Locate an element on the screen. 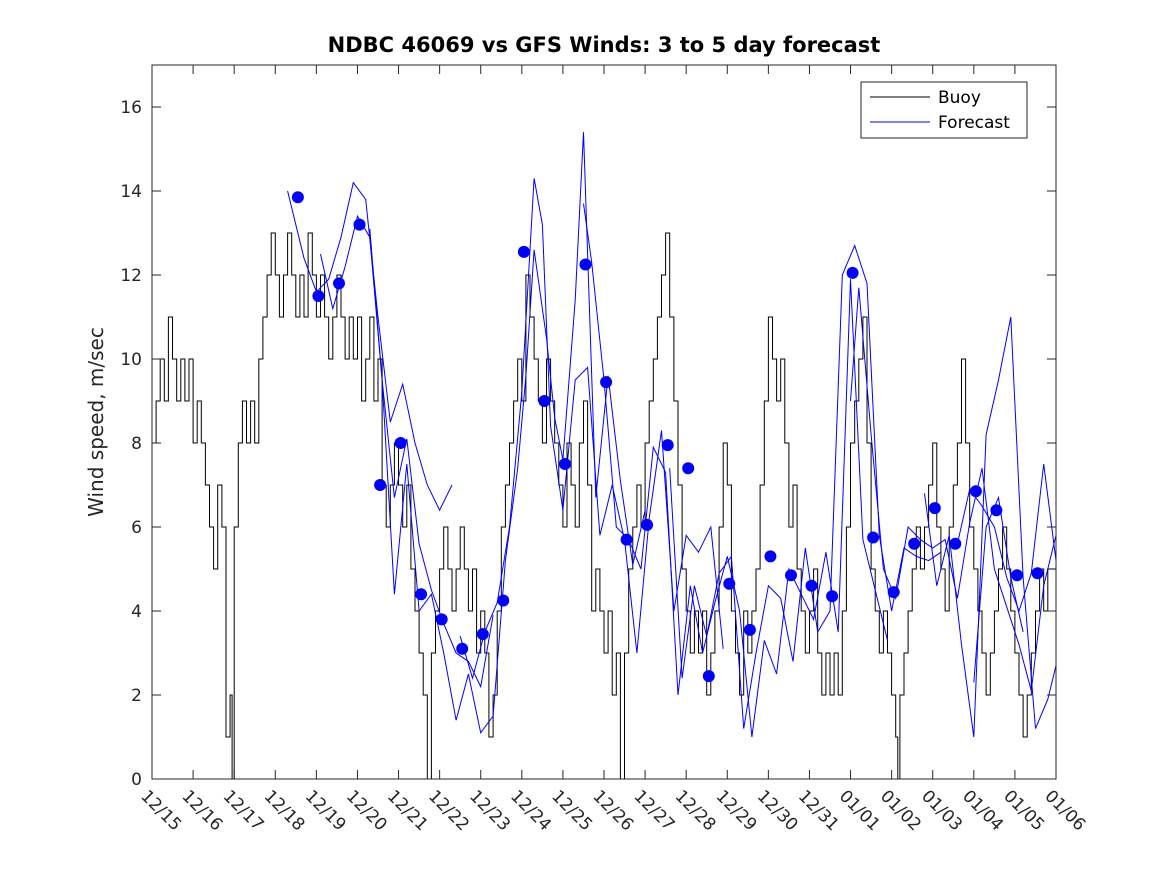  legend: Buoy Forecast is located at coordinates (944, 110).